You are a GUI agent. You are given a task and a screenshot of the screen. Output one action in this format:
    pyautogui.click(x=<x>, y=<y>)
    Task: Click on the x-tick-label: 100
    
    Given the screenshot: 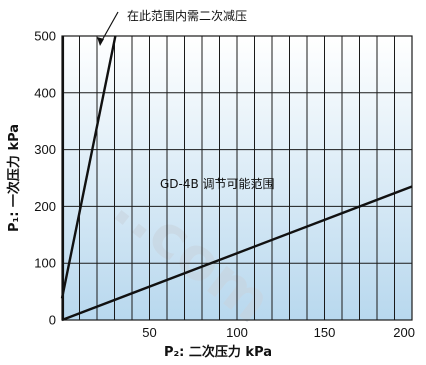 What is the action you would take?
    pyautogui.click(x=237, y=332)
    